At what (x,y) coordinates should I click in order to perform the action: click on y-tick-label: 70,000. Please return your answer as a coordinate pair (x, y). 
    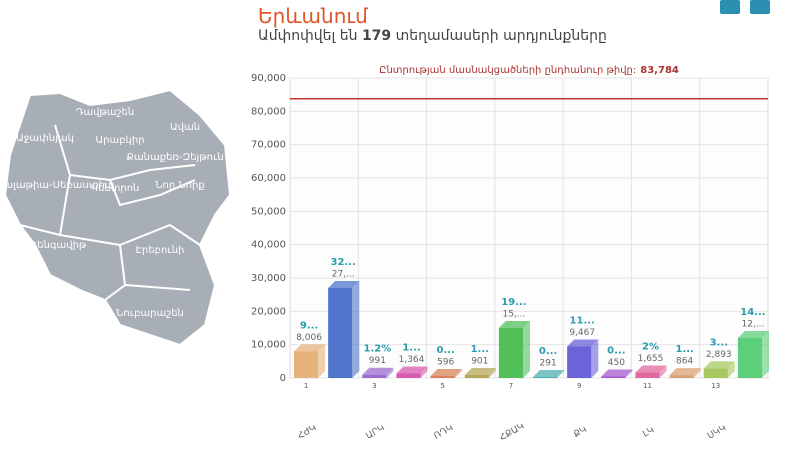
    Looking at the image, I should click on (268, 145).